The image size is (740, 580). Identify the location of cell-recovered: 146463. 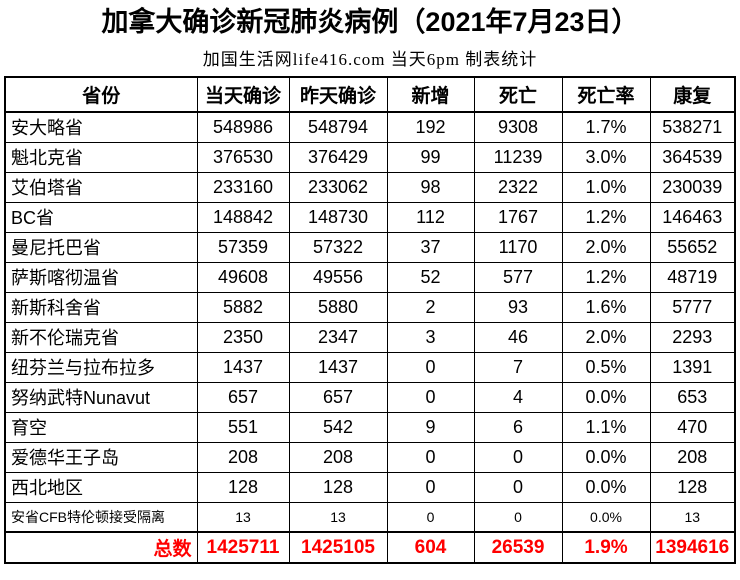
(692, 217).